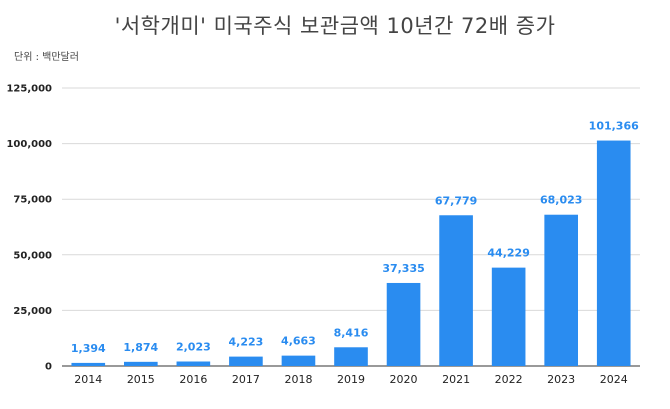 This screenshot has width=670, height=409. What do you see at coordinates (298, 341) in the screenshot?
I see `data-label: 4,663` at bounding box center [298, 341].